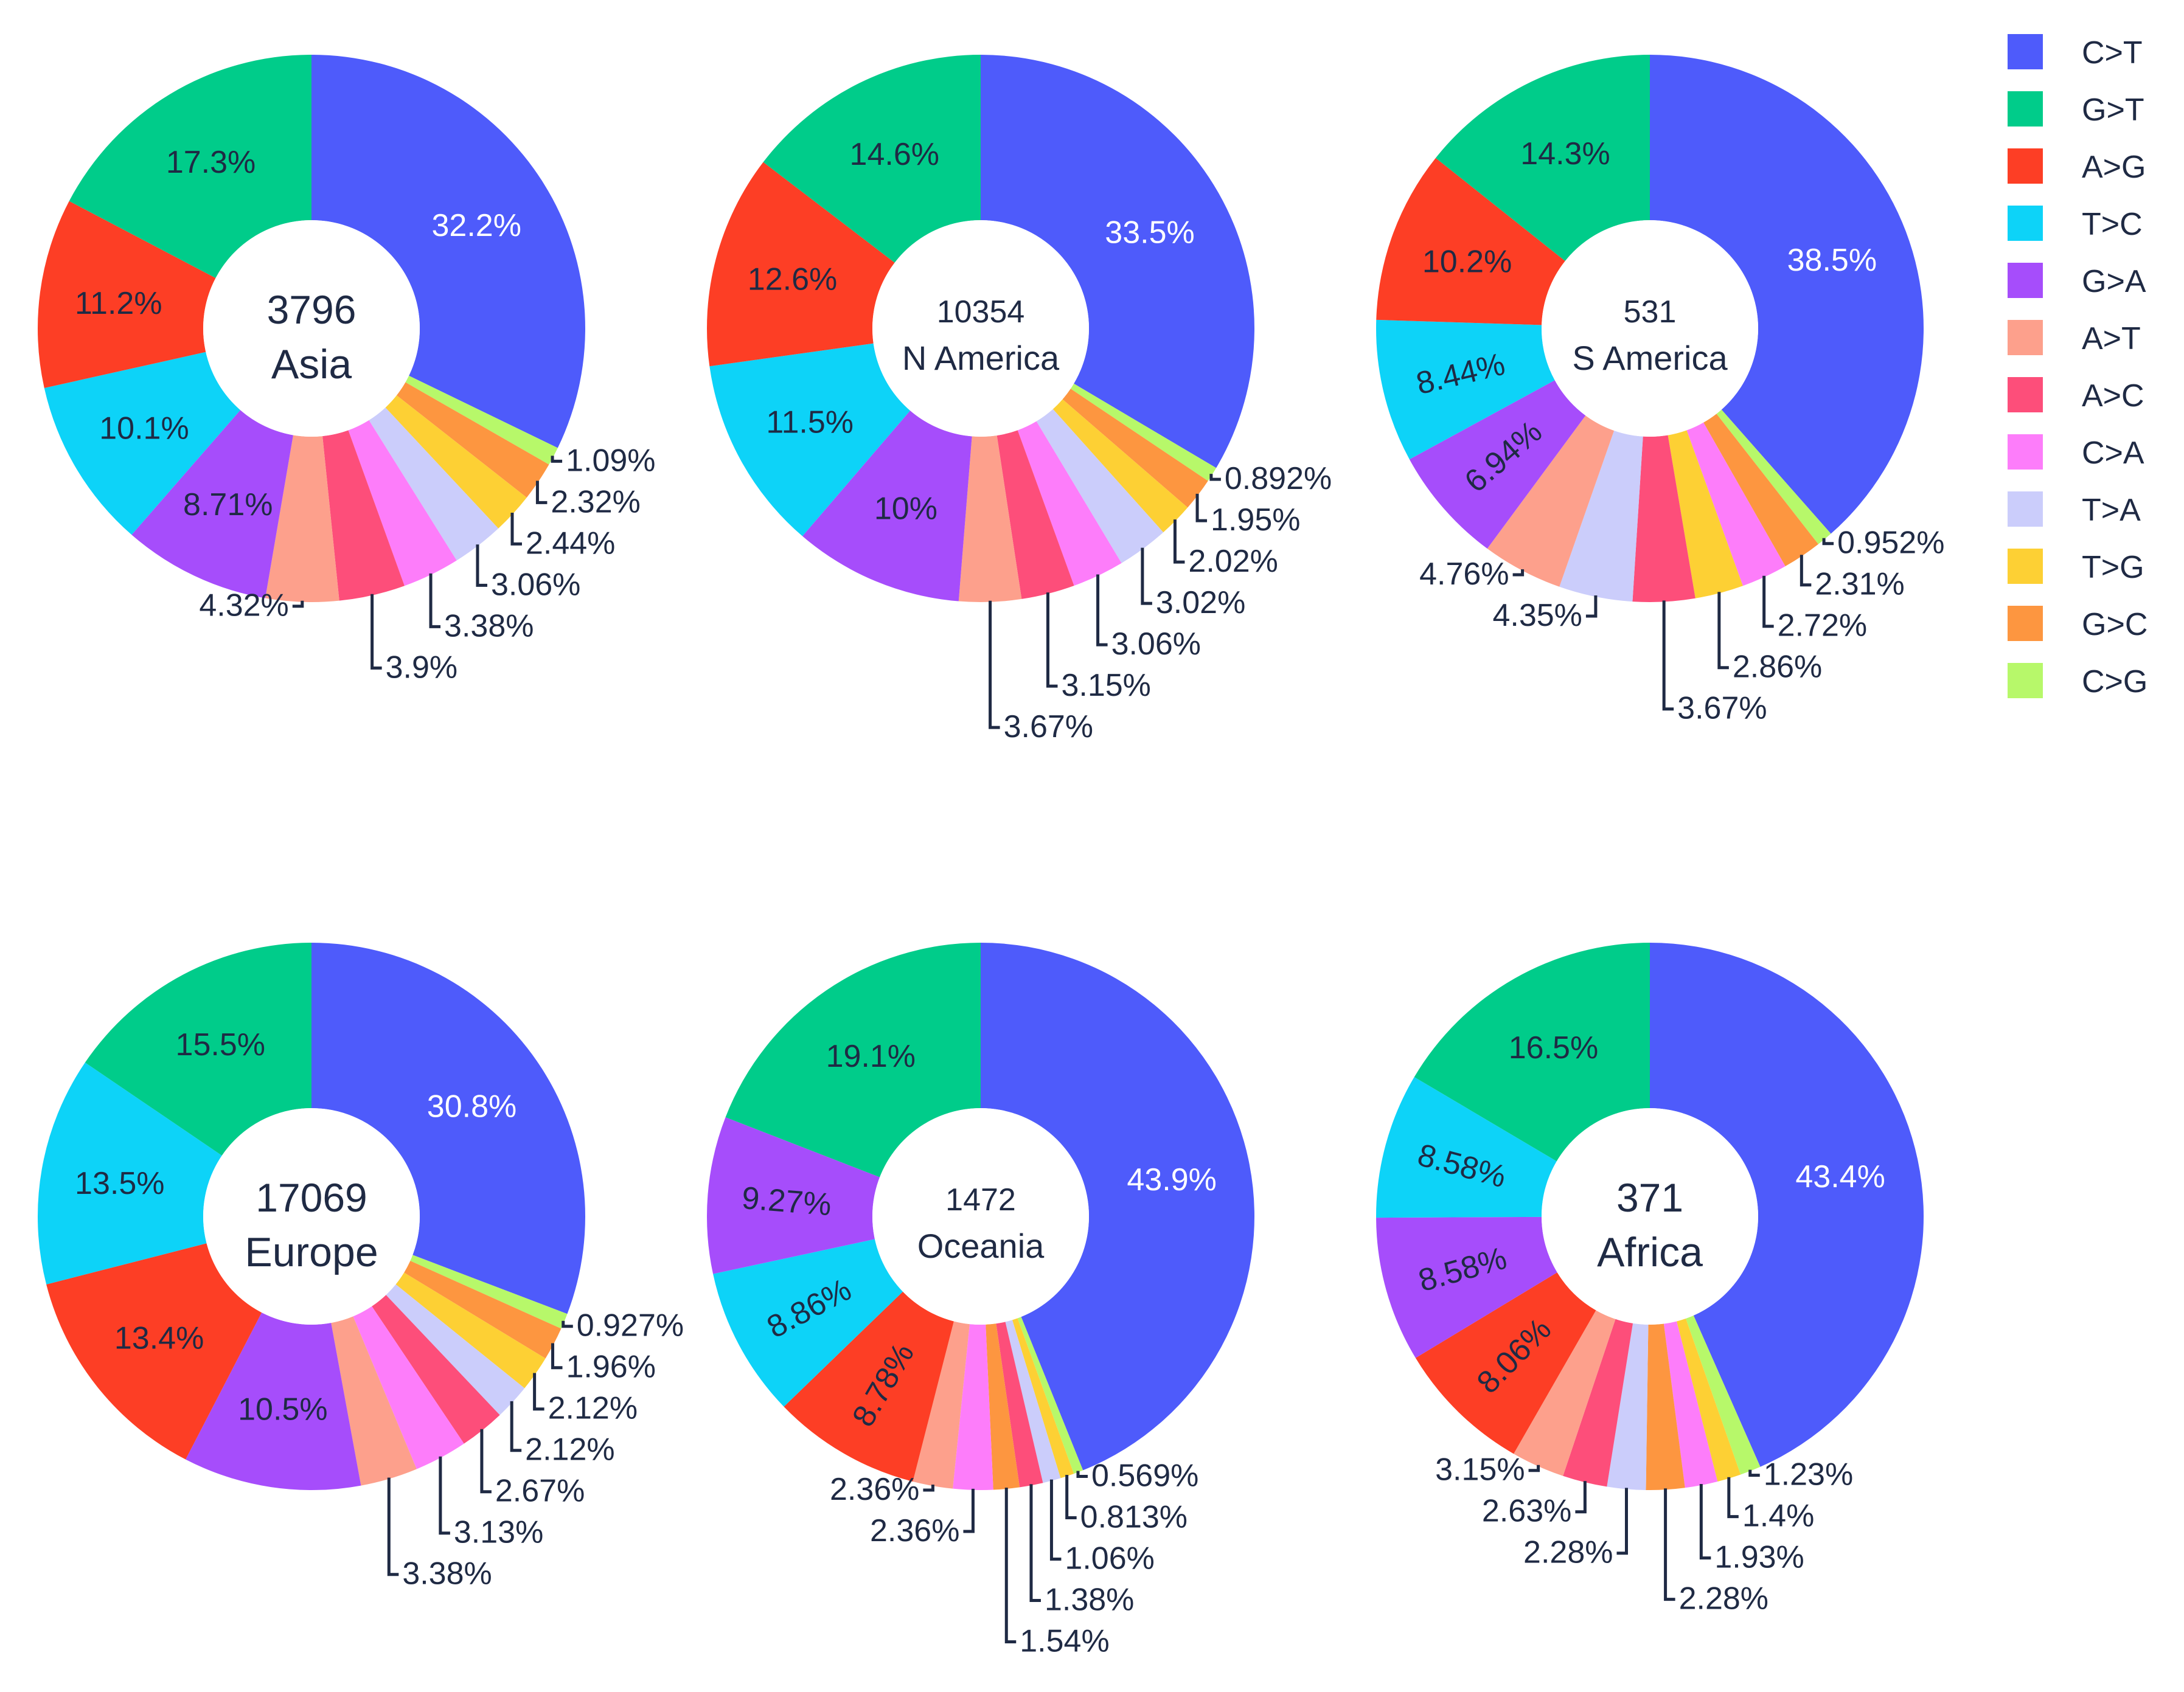 The width and height of the screenshot is (2184, 1692). What do you see at coordinates (540, 1491) in the screenshot?
I see `label-europe-a-to-c: 2.67%` at bounding box center [540, 1491].